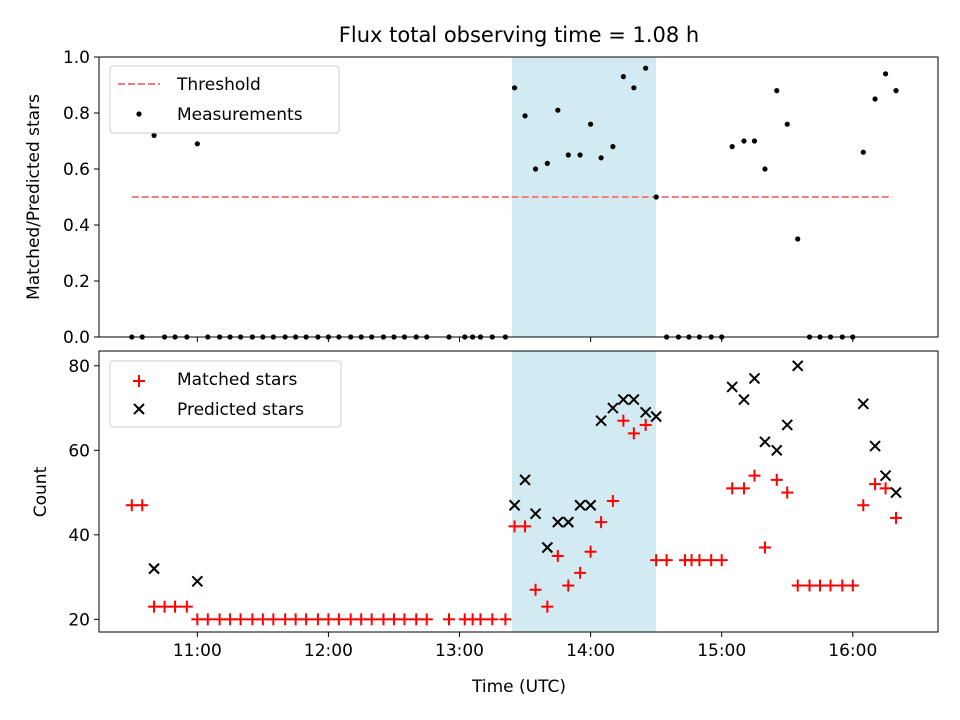 The width and height of the screenshot is (960, 720). Describe the element at coordinates (76, 282) in the screenshot. I see `y-tick-label: 0.2` at that location.